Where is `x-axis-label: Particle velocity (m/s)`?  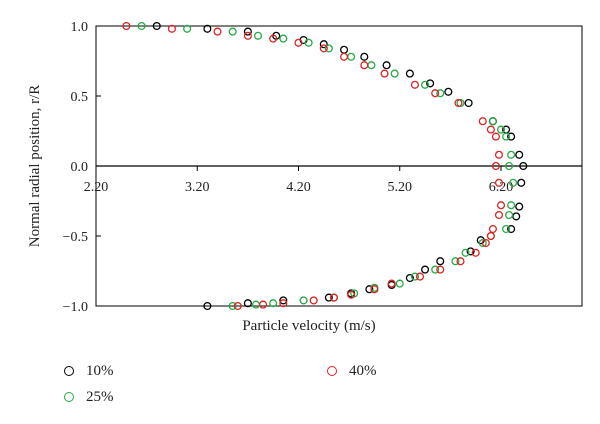 x-axis-label: Particle velocity (m/s) is located at coordinates (308, 326).